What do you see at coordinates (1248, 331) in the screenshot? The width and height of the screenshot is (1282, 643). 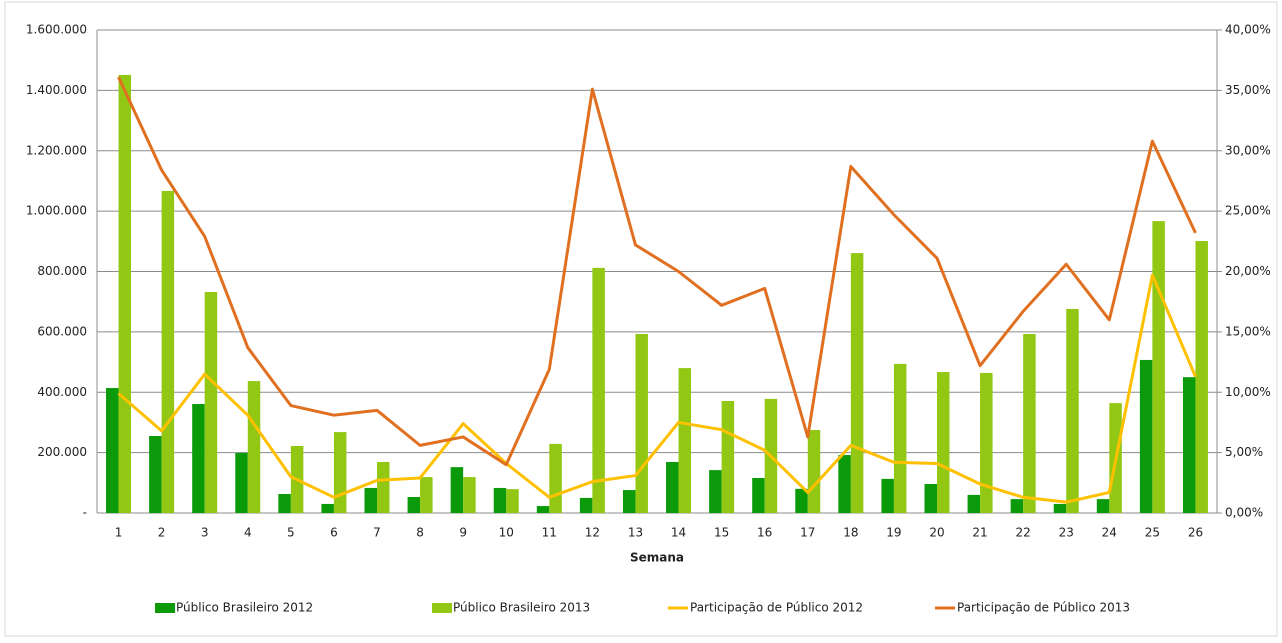 I see `y2-tick-label: 15,00%` at bounding box center [1248, 331].